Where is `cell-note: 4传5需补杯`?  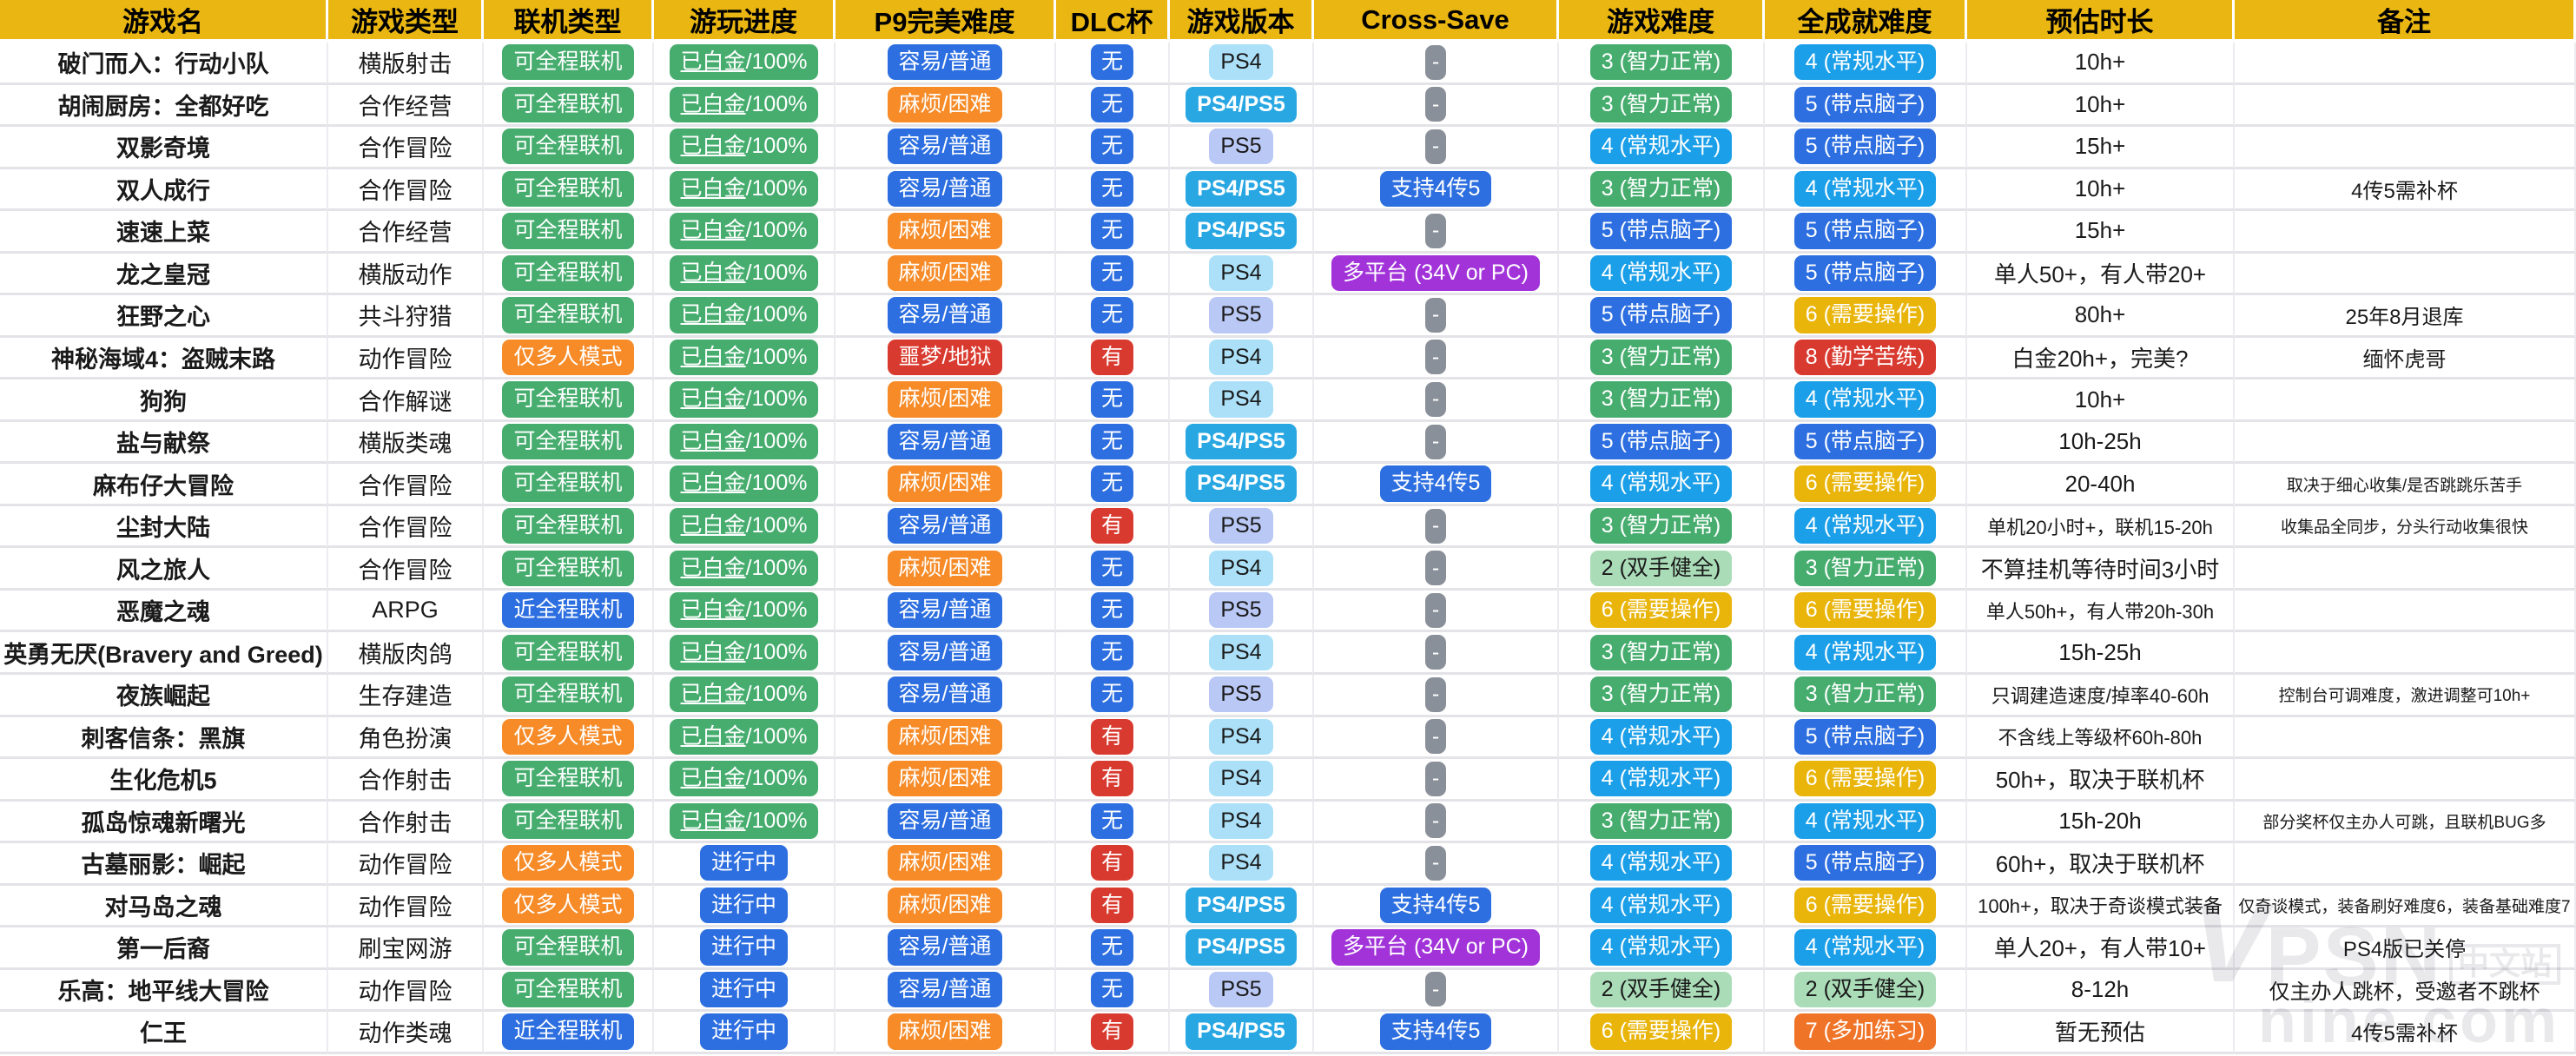
cell-note: 4传5需补杯 is located at coordinates (2405, 190).